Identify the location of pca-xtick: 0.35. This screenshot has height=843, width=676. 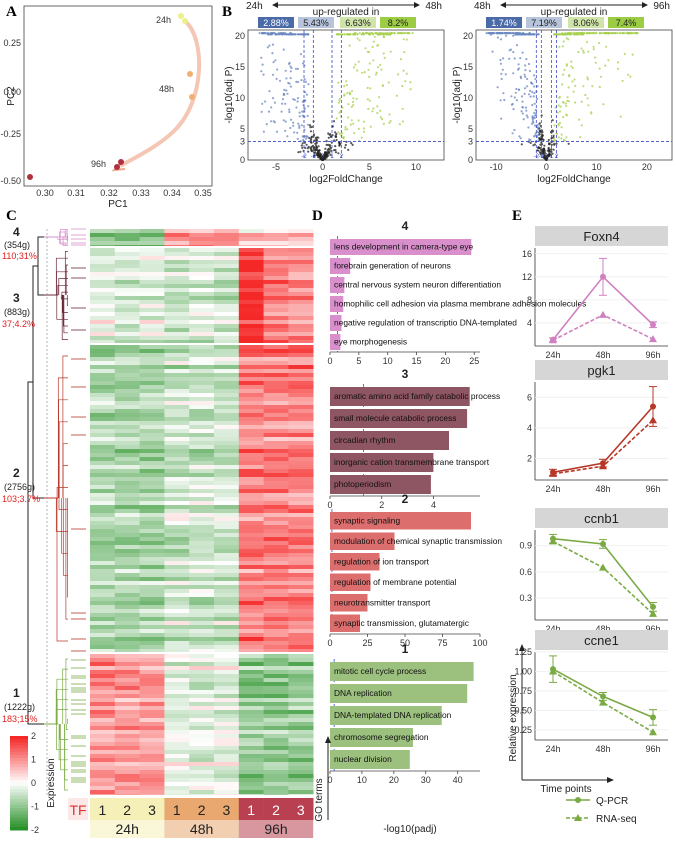
(203, 193).